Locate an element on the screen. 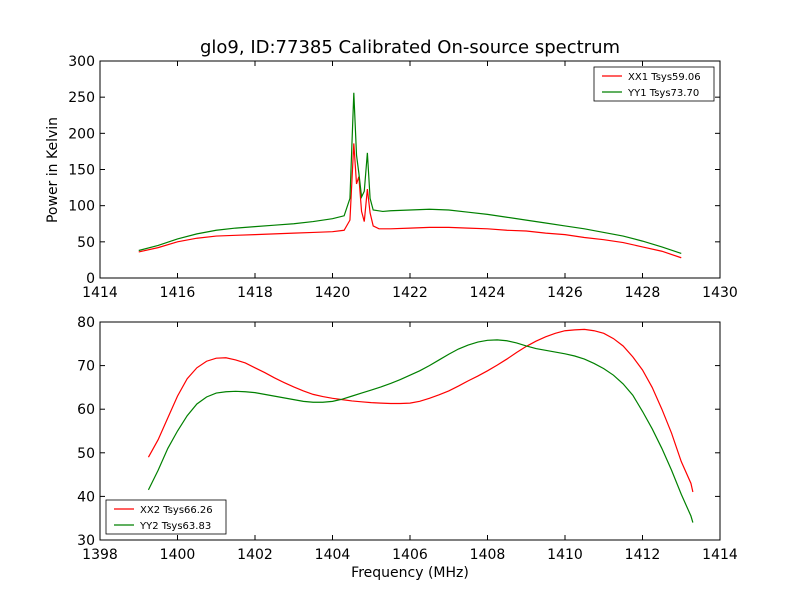 The image size is (800, 600). x-tick-label: 1420 is located at coordinates (333, 293).